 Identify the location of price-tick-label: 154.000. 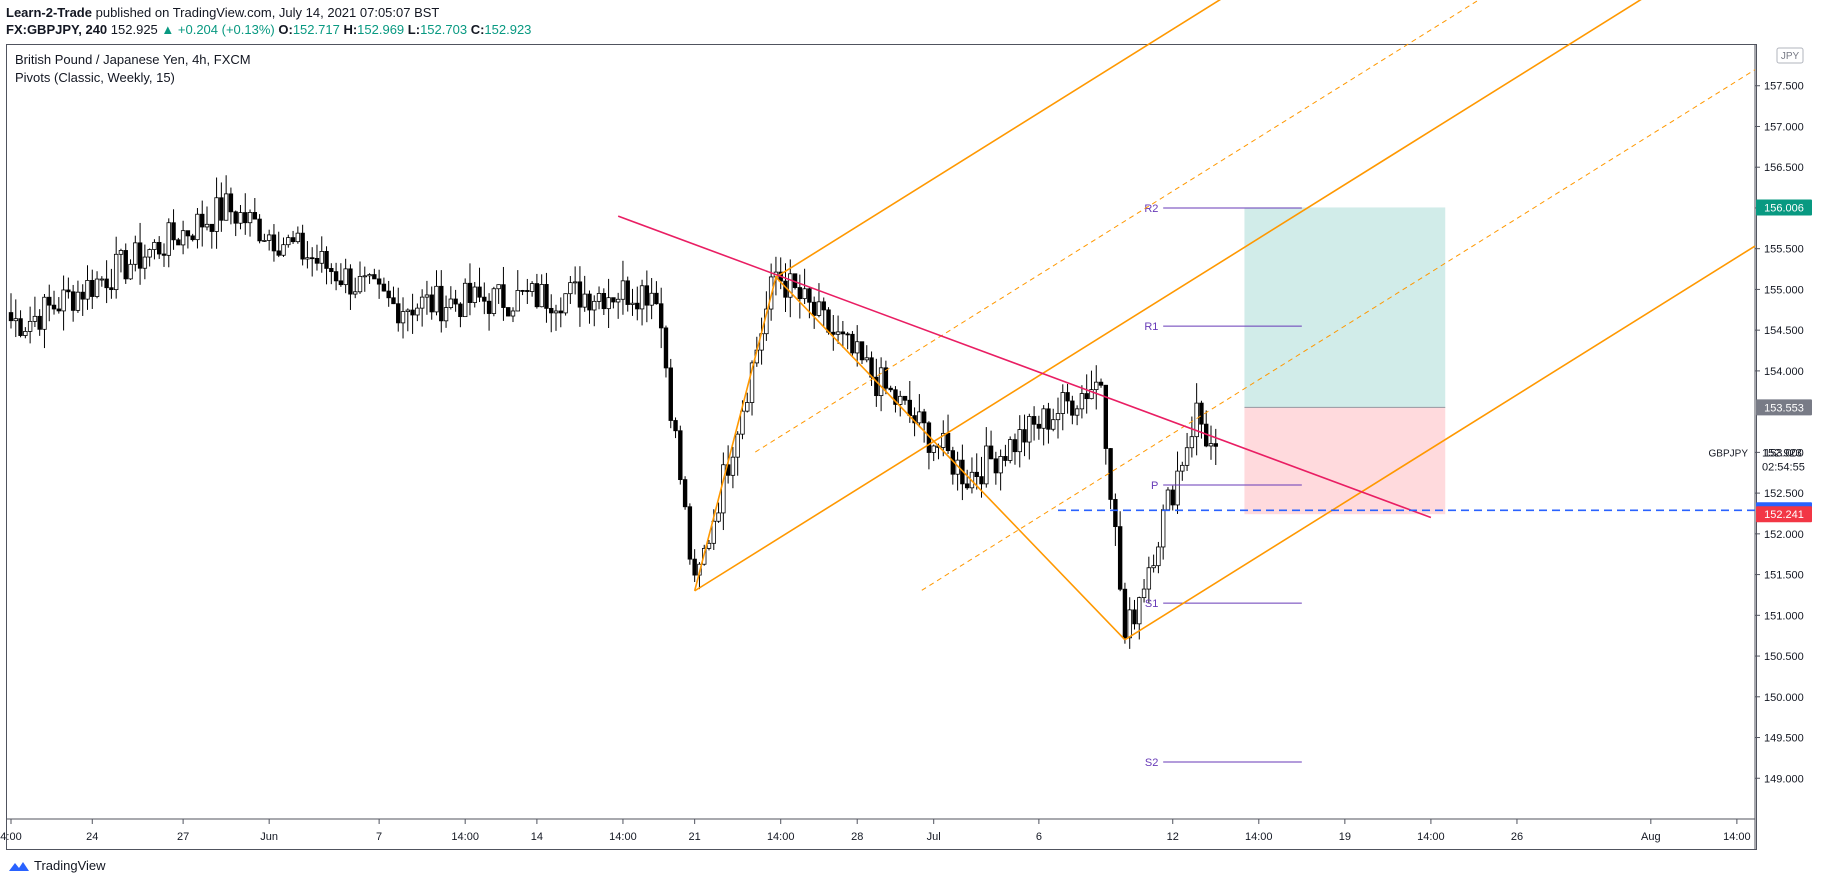
(1784, 372).